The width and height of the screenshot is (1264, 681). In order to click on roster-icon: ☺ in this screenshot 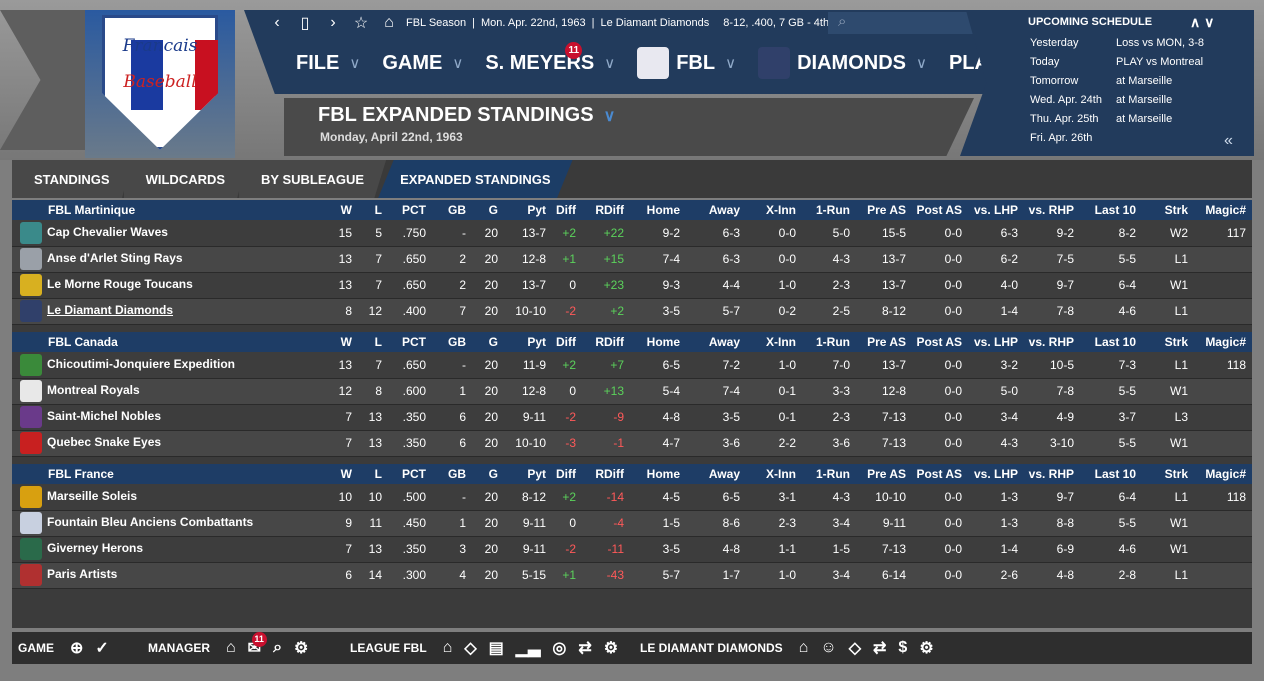, I will do `click(828, 647)`.